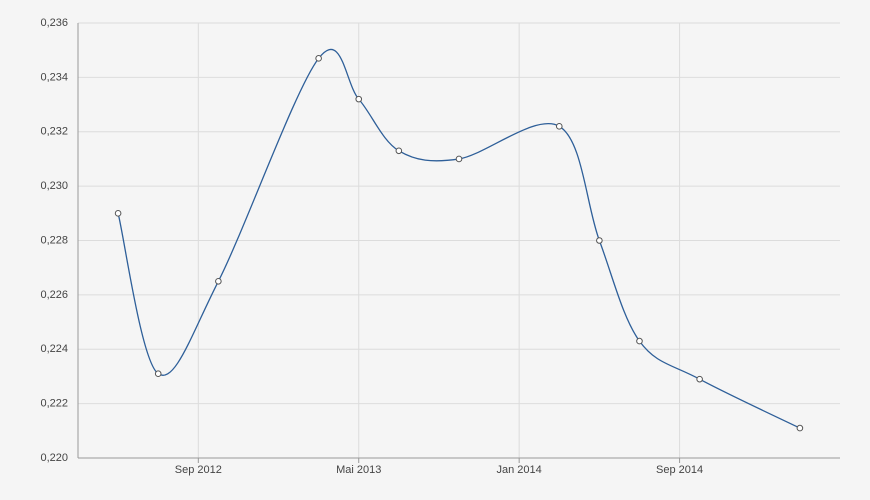 The width and height of the screenshot is (870, 500). I want to click on x-tick-label: Sep 2012, so click(198, 470).